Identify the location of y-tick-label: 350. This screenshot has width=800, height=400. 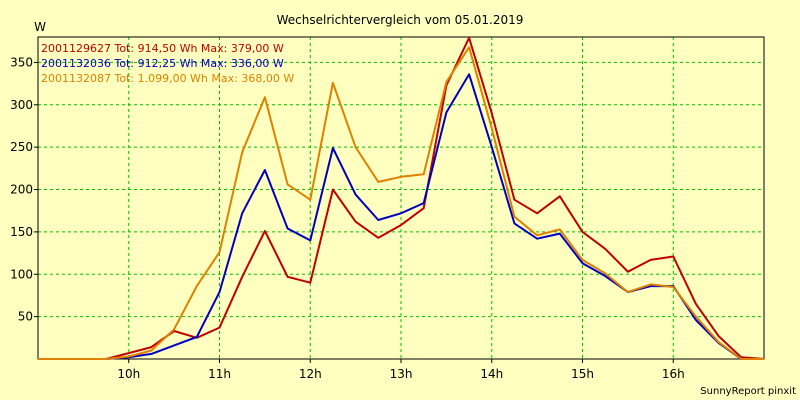
(21, 62).